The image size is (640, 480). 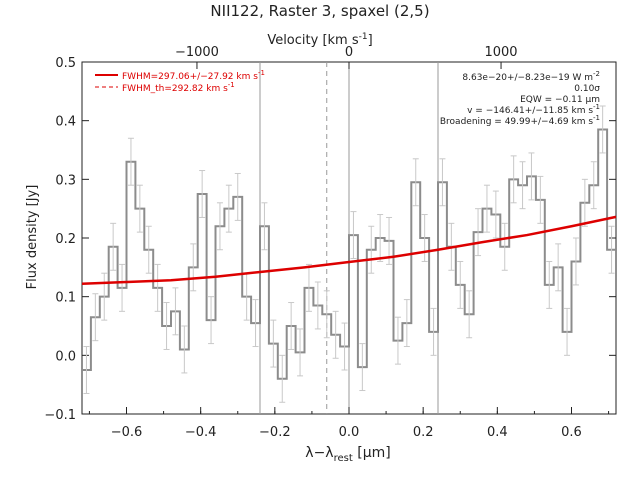 I want to click on x-tick-label: −0.2, so click(x=275, y=432).